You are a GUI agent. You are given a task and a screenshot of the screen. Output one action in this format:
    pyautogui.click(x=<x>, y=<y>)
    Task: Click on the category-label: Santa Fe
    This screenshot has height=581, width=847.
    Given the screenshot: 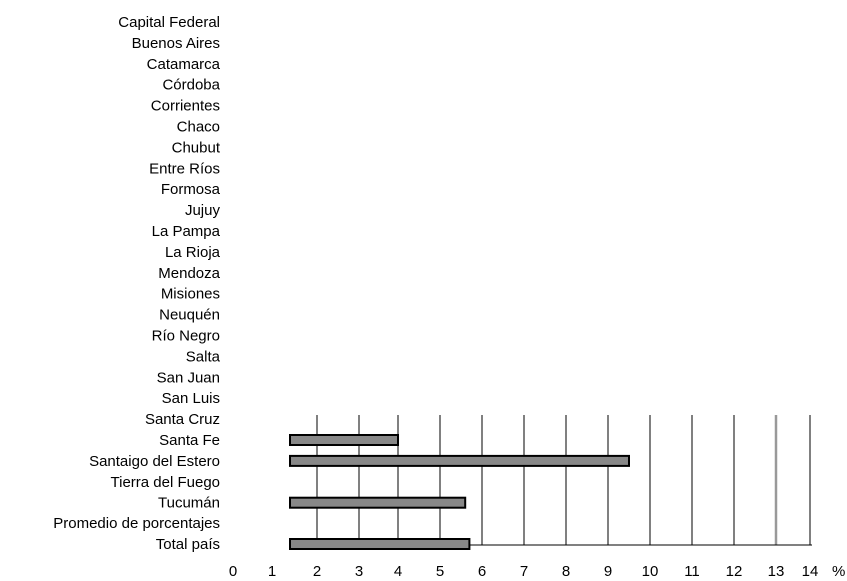 What is the action you would take?
    pyautogui.click(x=189, y=440)
    